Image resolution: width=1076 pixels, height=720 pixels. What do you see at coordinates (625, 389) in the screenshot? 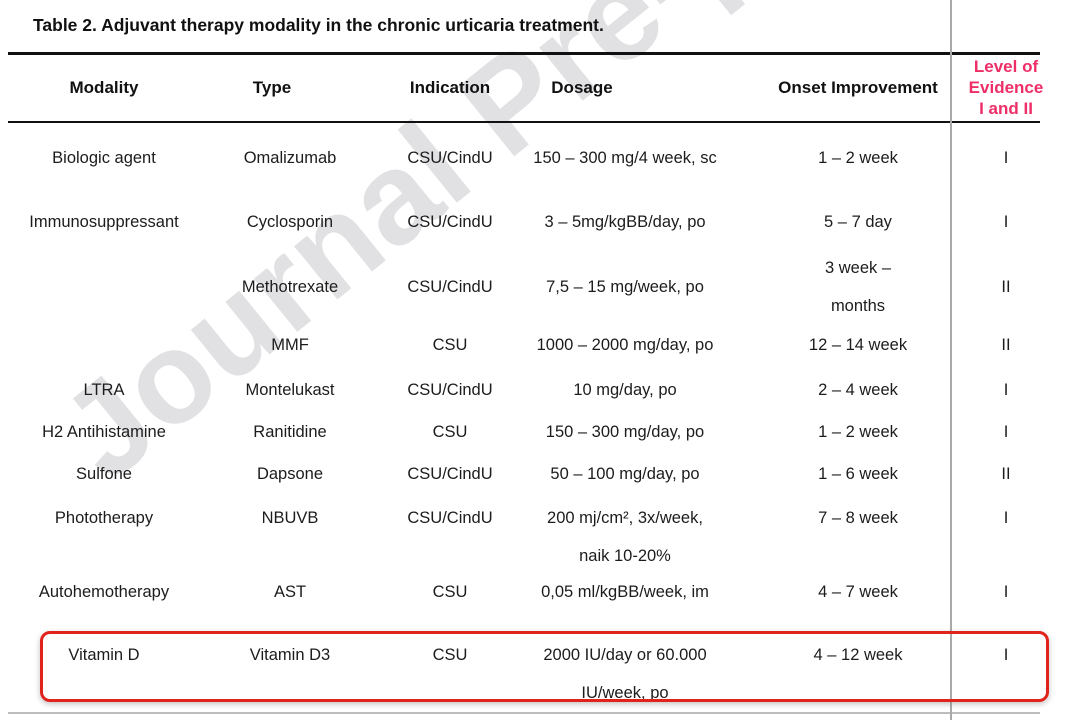
I see `cell-dosage: 10 mg/day, po` at bounding box center [625, 389].